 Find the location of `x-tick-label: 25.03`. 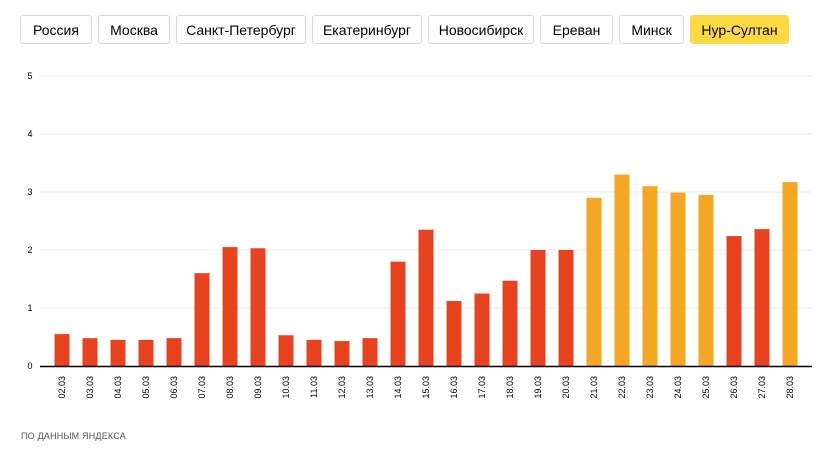

x-tick-label: 25.03 is located at coordinates (706, 387).